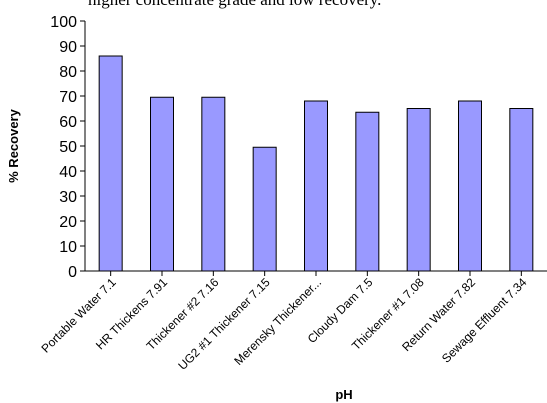 This screenshot has height=403, width=547. Describe the element at coordinates (343, 394) in the screenshot. I see `x-axis-title: pH` at that location.